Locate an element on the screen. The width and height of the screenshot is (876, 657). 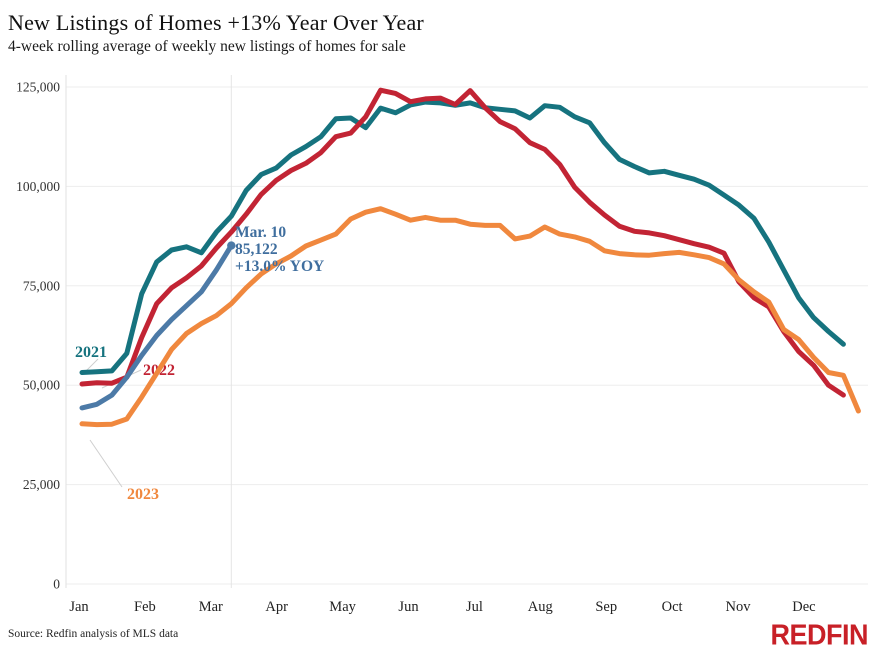
x-tick-label: Jan is located at coordinates (79, 607).